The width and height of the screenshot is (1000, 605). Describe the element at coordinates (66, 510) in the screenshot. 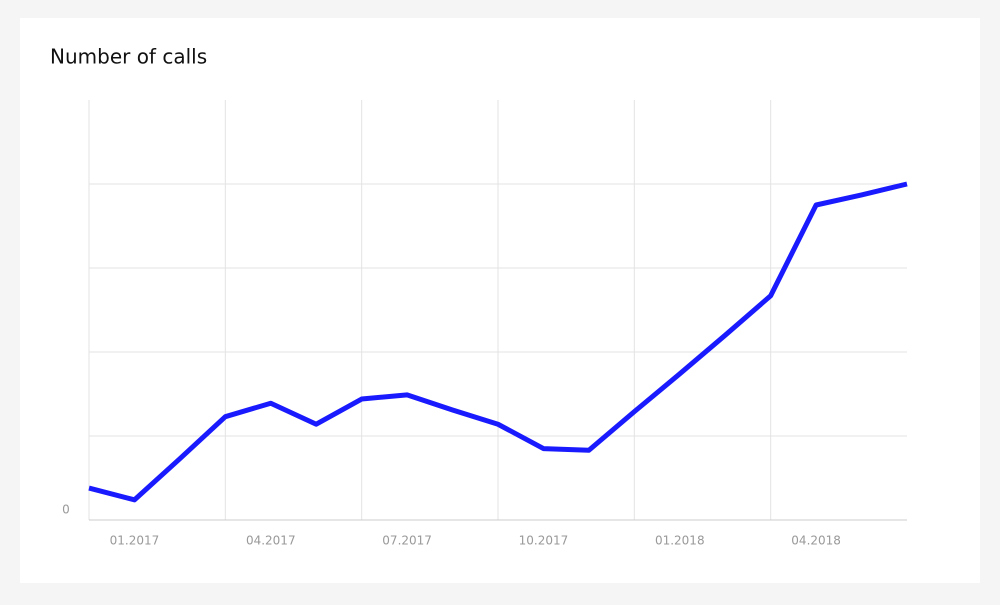

I see `y-tick-label: 0` at that location.